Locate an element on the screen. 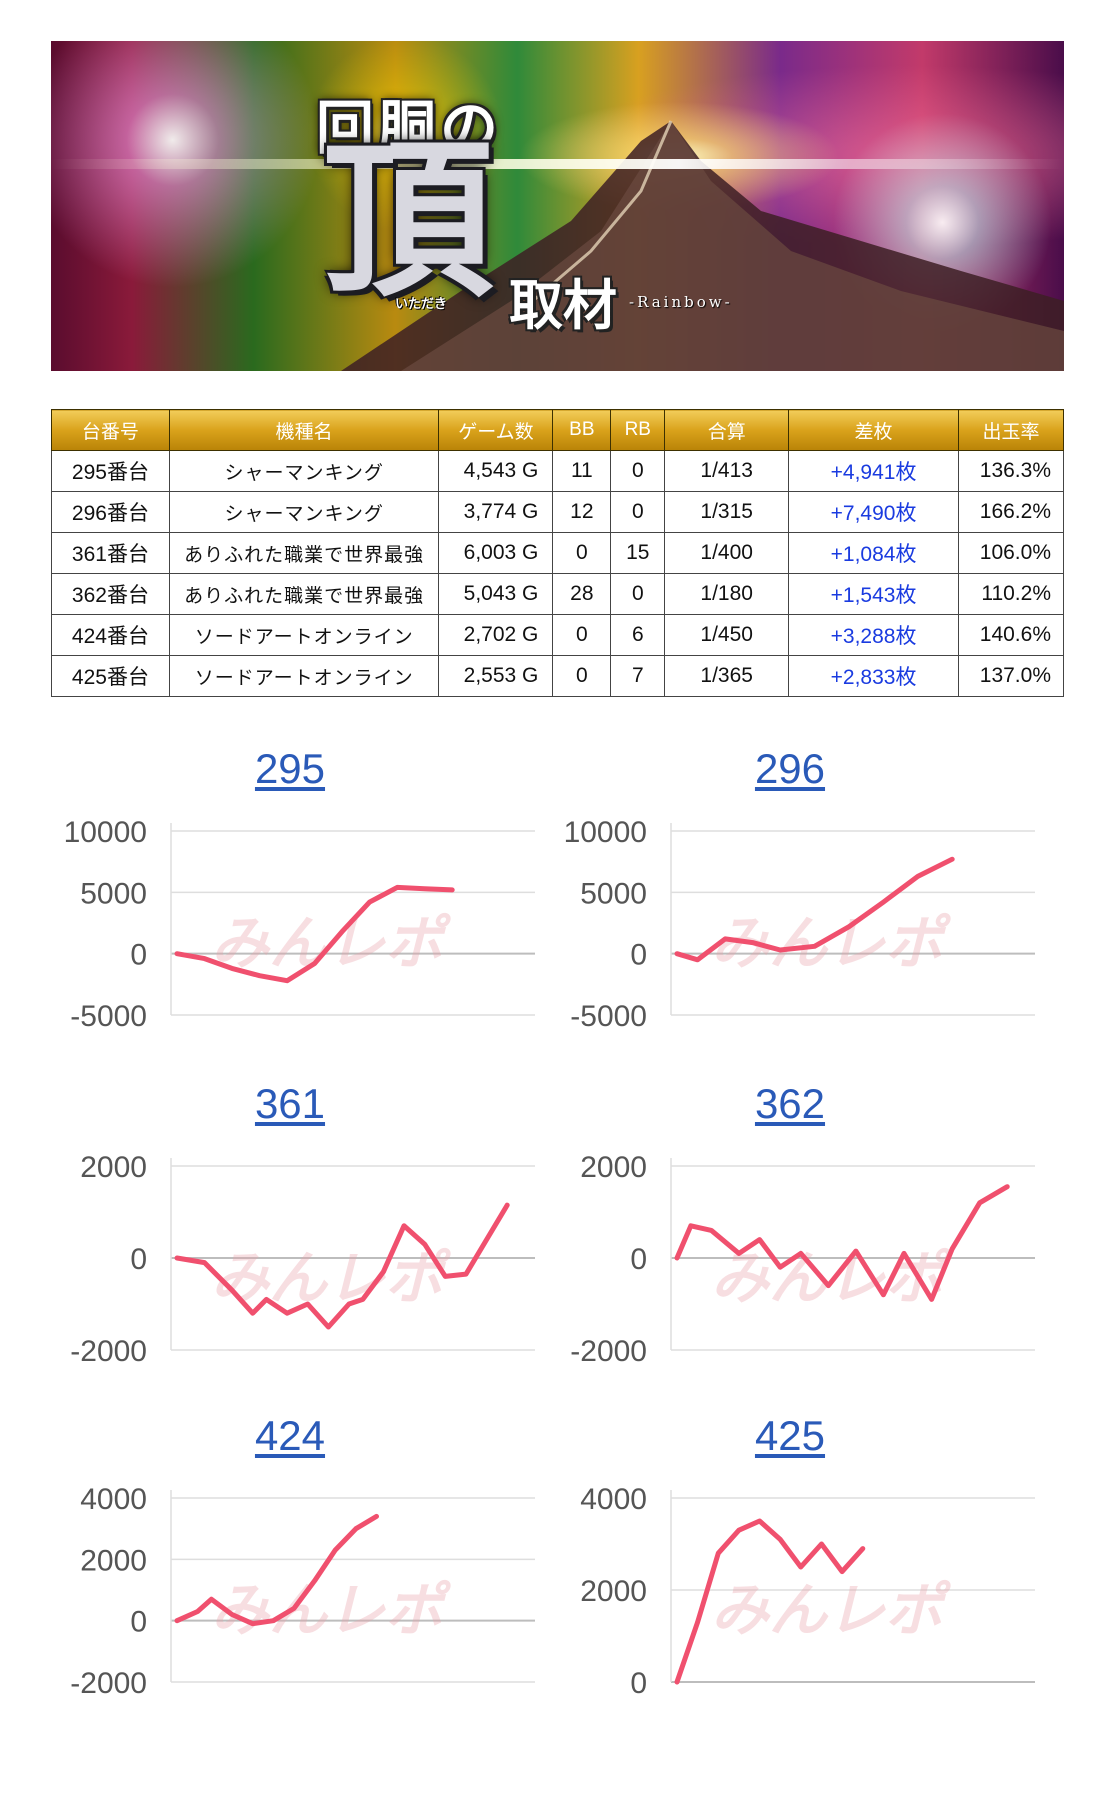  cell-combined: 1/413 is located at coordinates (727, 471).